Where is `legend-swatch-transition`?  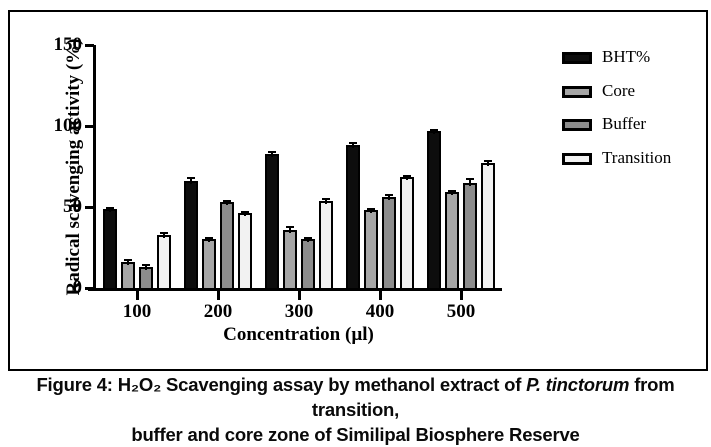
legend-swatch-transition is located at coordinates (577, 158).